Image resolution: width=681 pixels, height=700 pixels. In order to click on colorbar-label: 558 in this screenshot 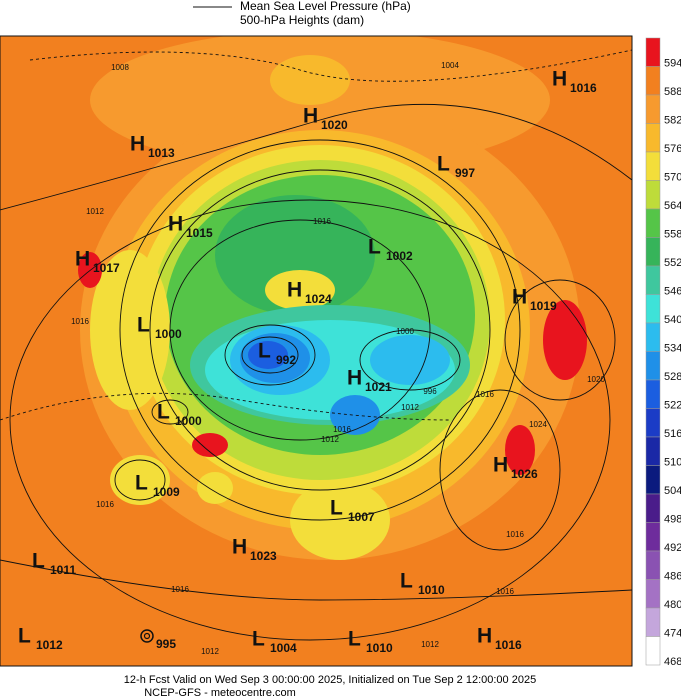, I will do `click(672, 235)`.